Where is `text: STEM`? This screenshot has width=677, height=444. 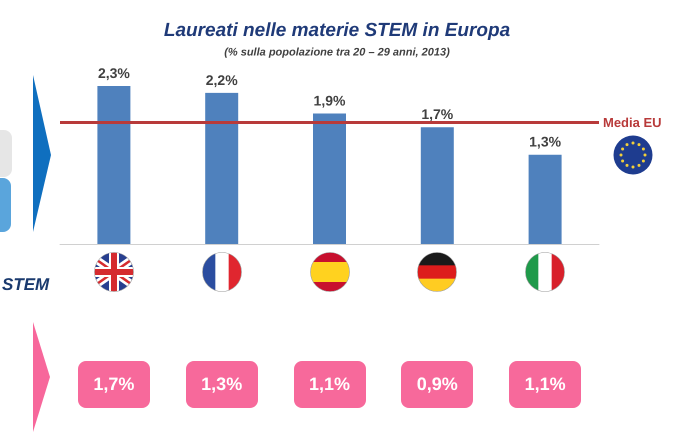 text: STEM is located at coordinates (26, 285).